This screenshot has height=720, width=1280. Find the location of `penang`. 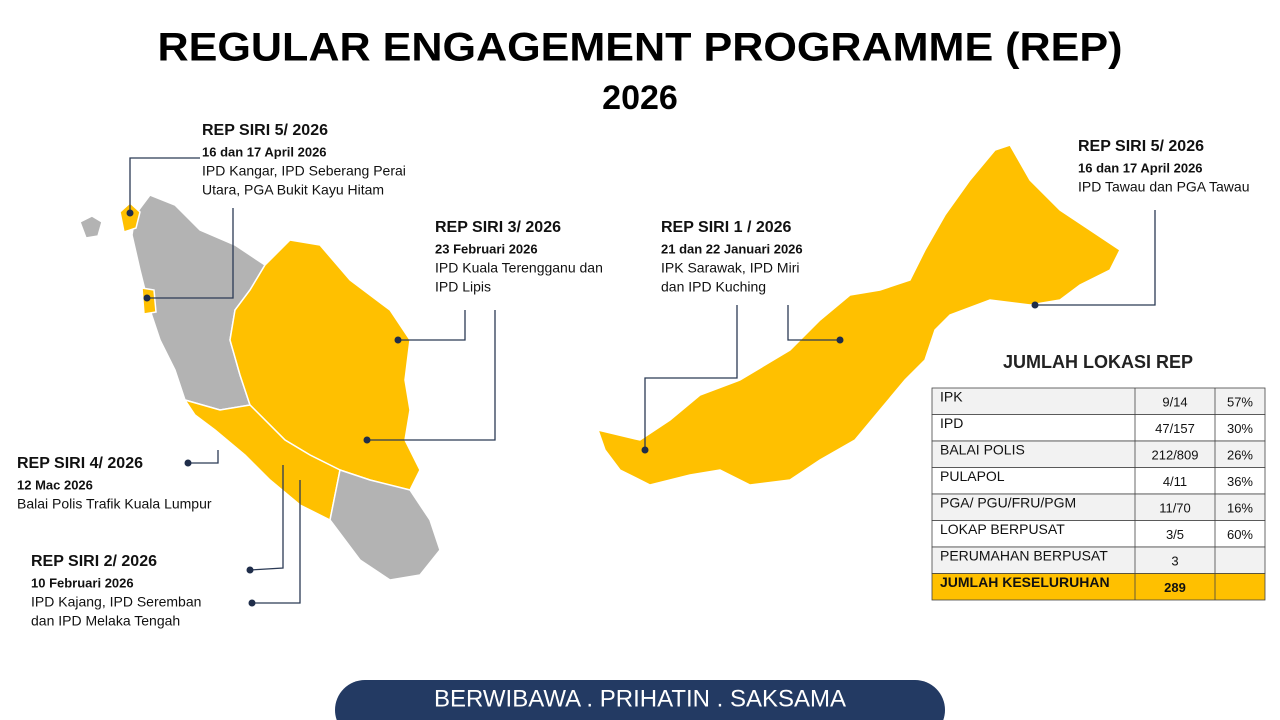

penang is located at coordinates (149, 301).